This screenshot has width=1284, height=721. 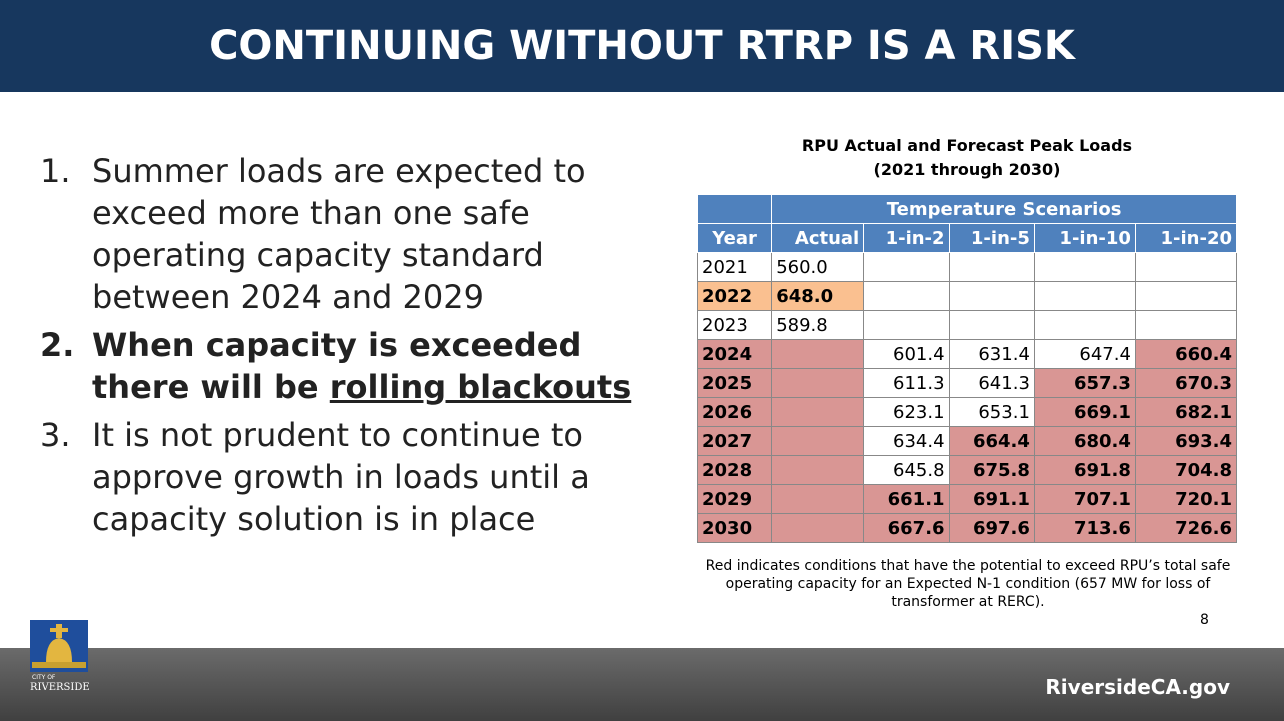 I want to click on table-cell: 648.0, so click(x=818, y=296).